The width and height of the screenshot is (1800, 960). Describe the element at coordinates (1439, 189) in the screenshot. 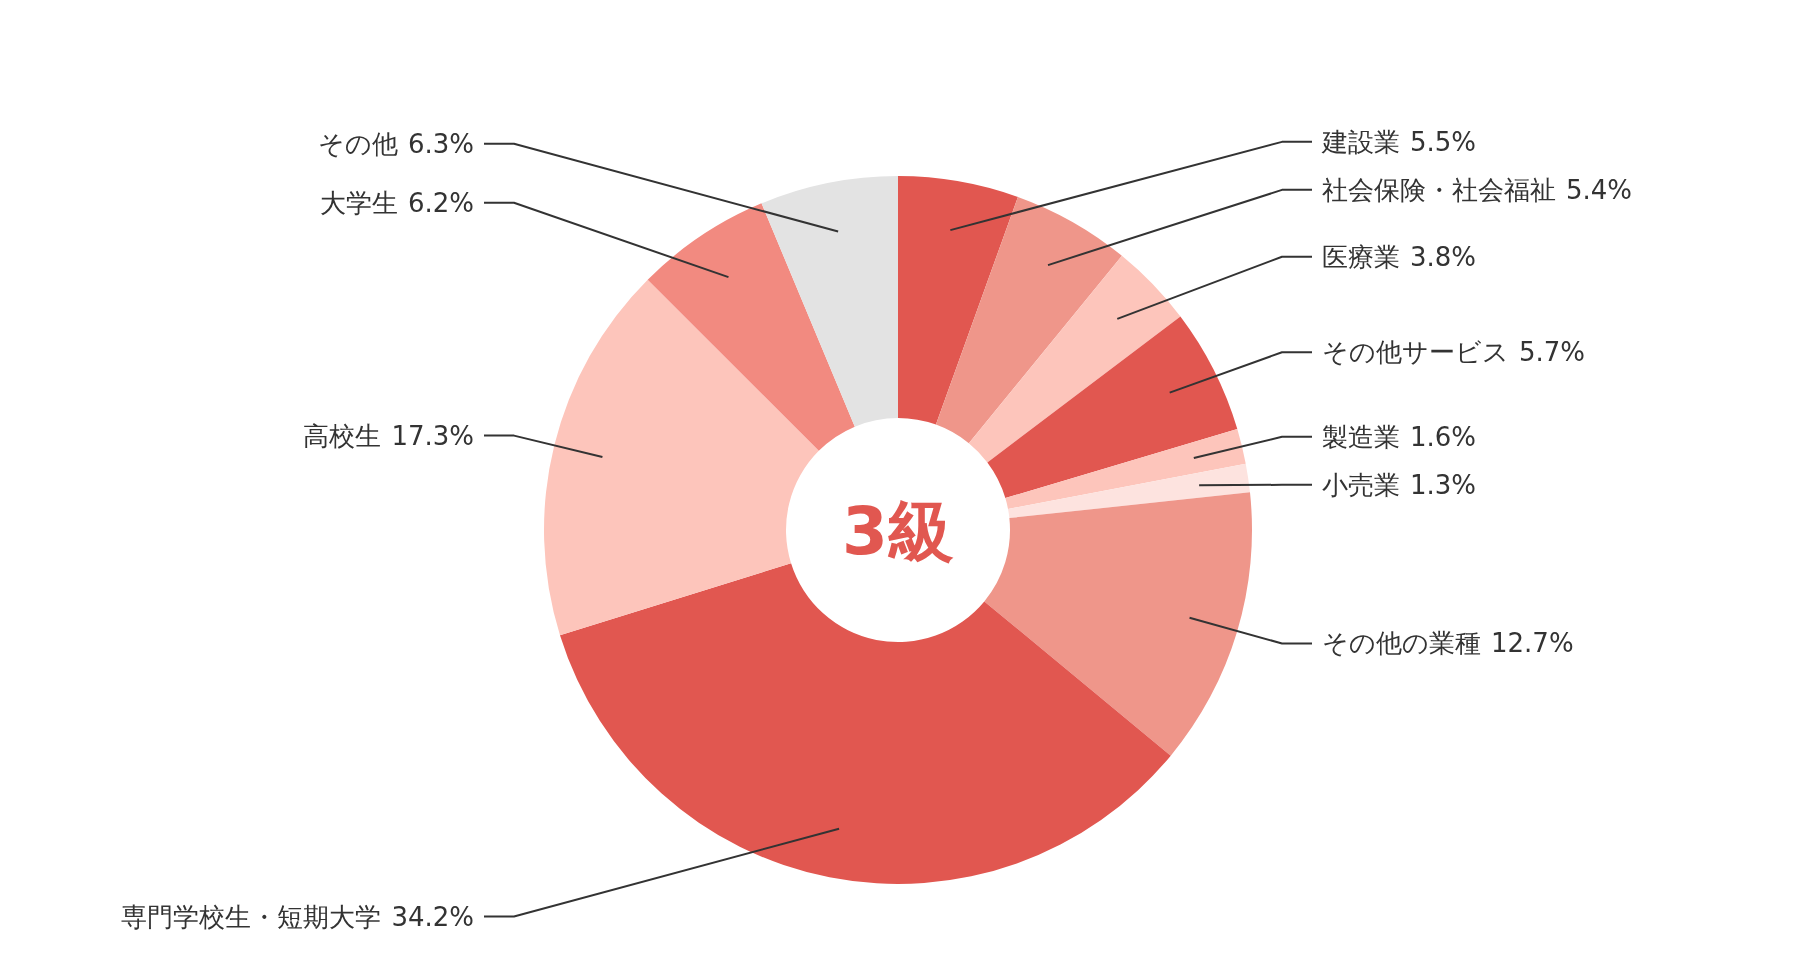

I see `slice-label: 社会保険・社会福祉` at that location.